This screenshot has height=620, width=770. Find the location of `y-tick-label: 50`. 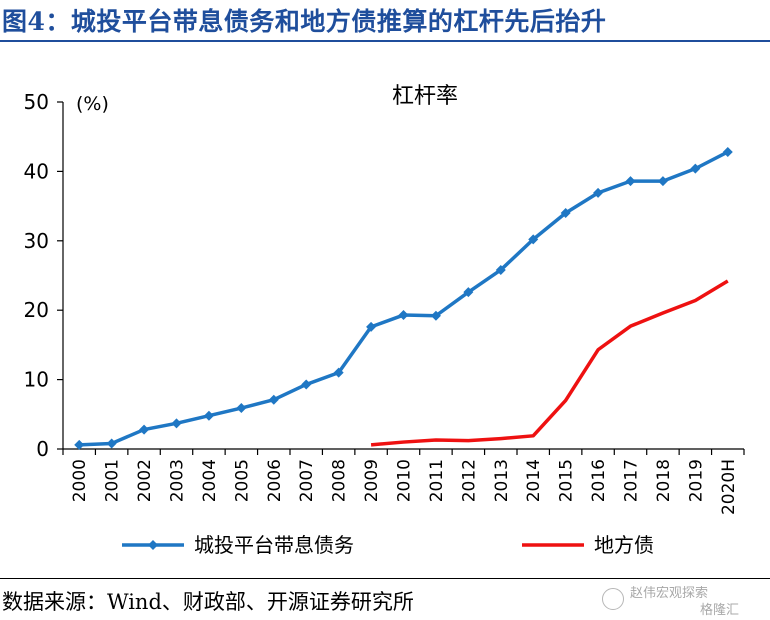

y-tick-label: 50 is located at coordinates (36, 102).